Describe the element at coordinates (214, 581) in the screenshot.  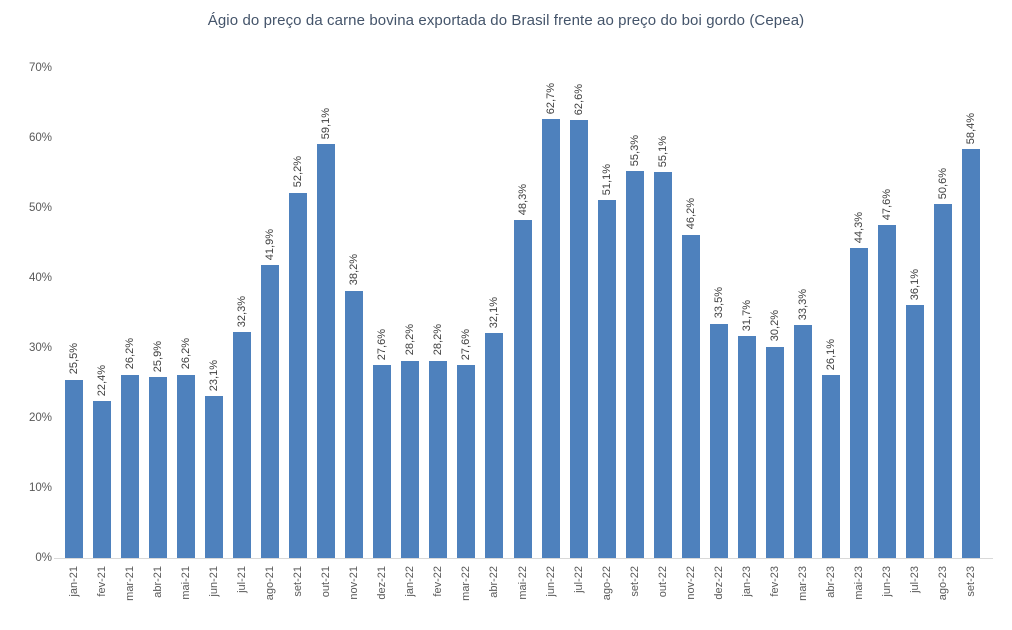
I see `x-axis-label: jun-21` at that location.